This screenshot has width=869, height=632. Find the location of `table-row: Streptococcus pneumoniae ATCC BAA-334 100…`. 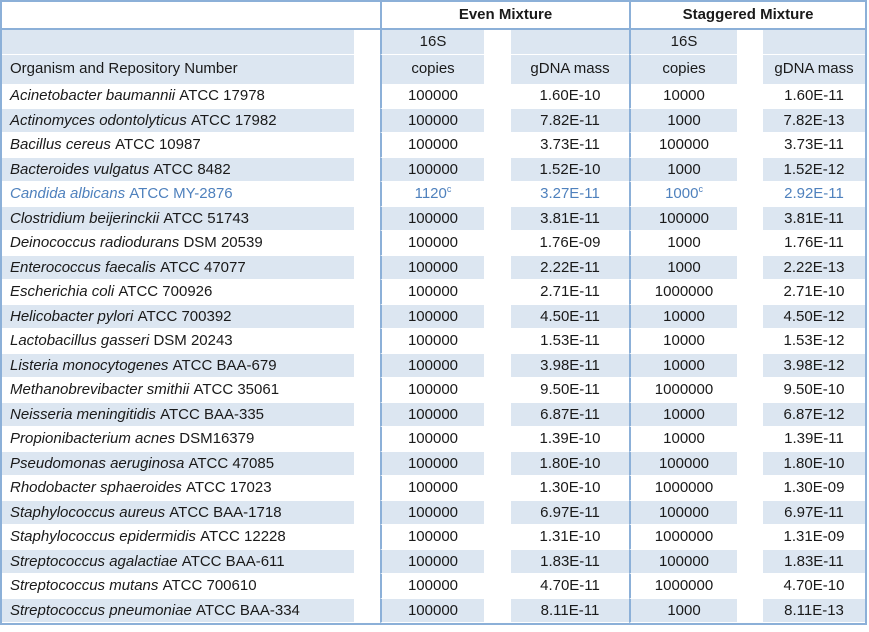

table-row: Streptococcus pneumoniae ATCC BAA-334 100… is located at coordinates (433, 610).